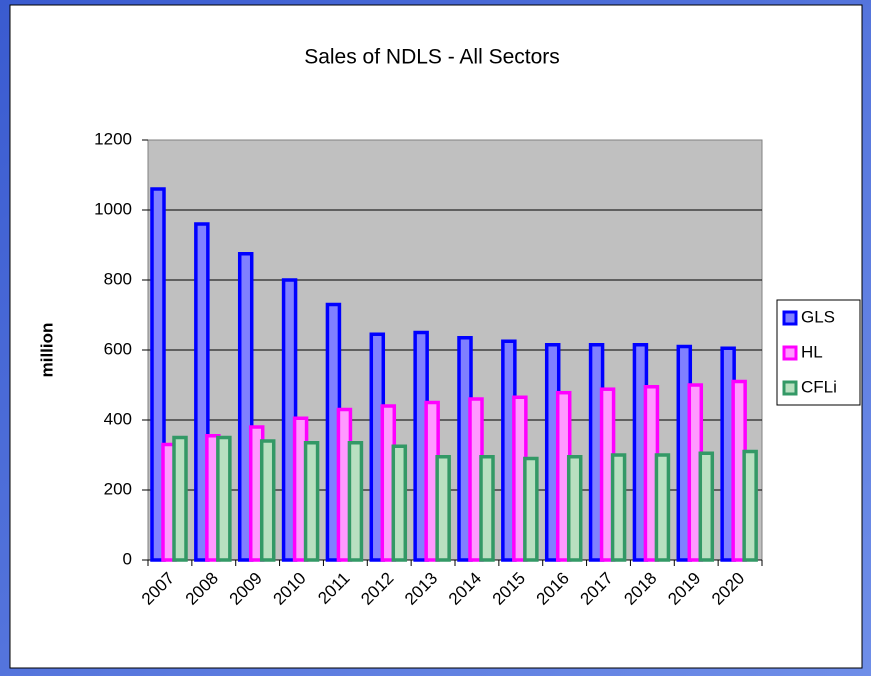 The width and height of the screenshot is (871, 676). What do you see at coordinates (432, 57) in the screenshot?
I see `chart-title: Sales of NDLS - All Sectors` at bounding box center [432, 57].